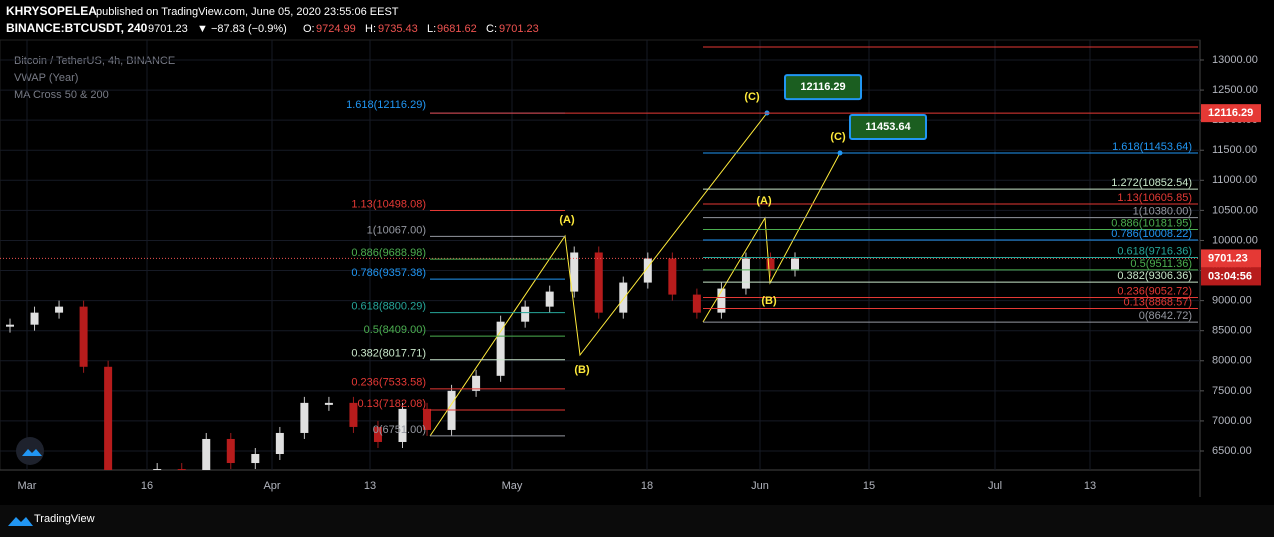 The width and height of the screenshot is (1274, 537). Describe the element at coordinates (1162, 212) in the screenshot. I see `fib-label: 1(10380.00)` at that location.